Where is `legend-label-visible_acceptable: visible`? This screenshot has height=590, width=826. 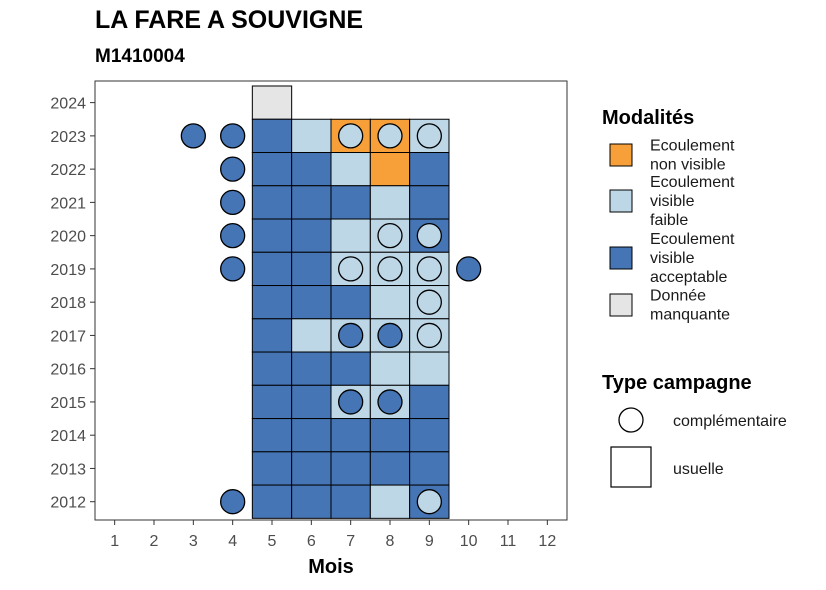 legend-label-visible_acceptable: visible is located at coordinates (672, 258).